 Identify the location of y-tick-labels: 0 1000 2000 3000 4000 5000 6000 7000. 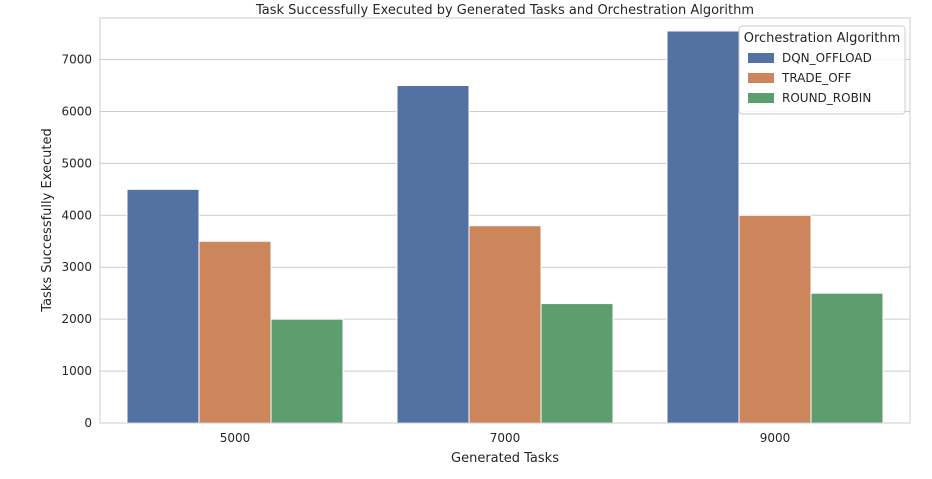
(76, 241).